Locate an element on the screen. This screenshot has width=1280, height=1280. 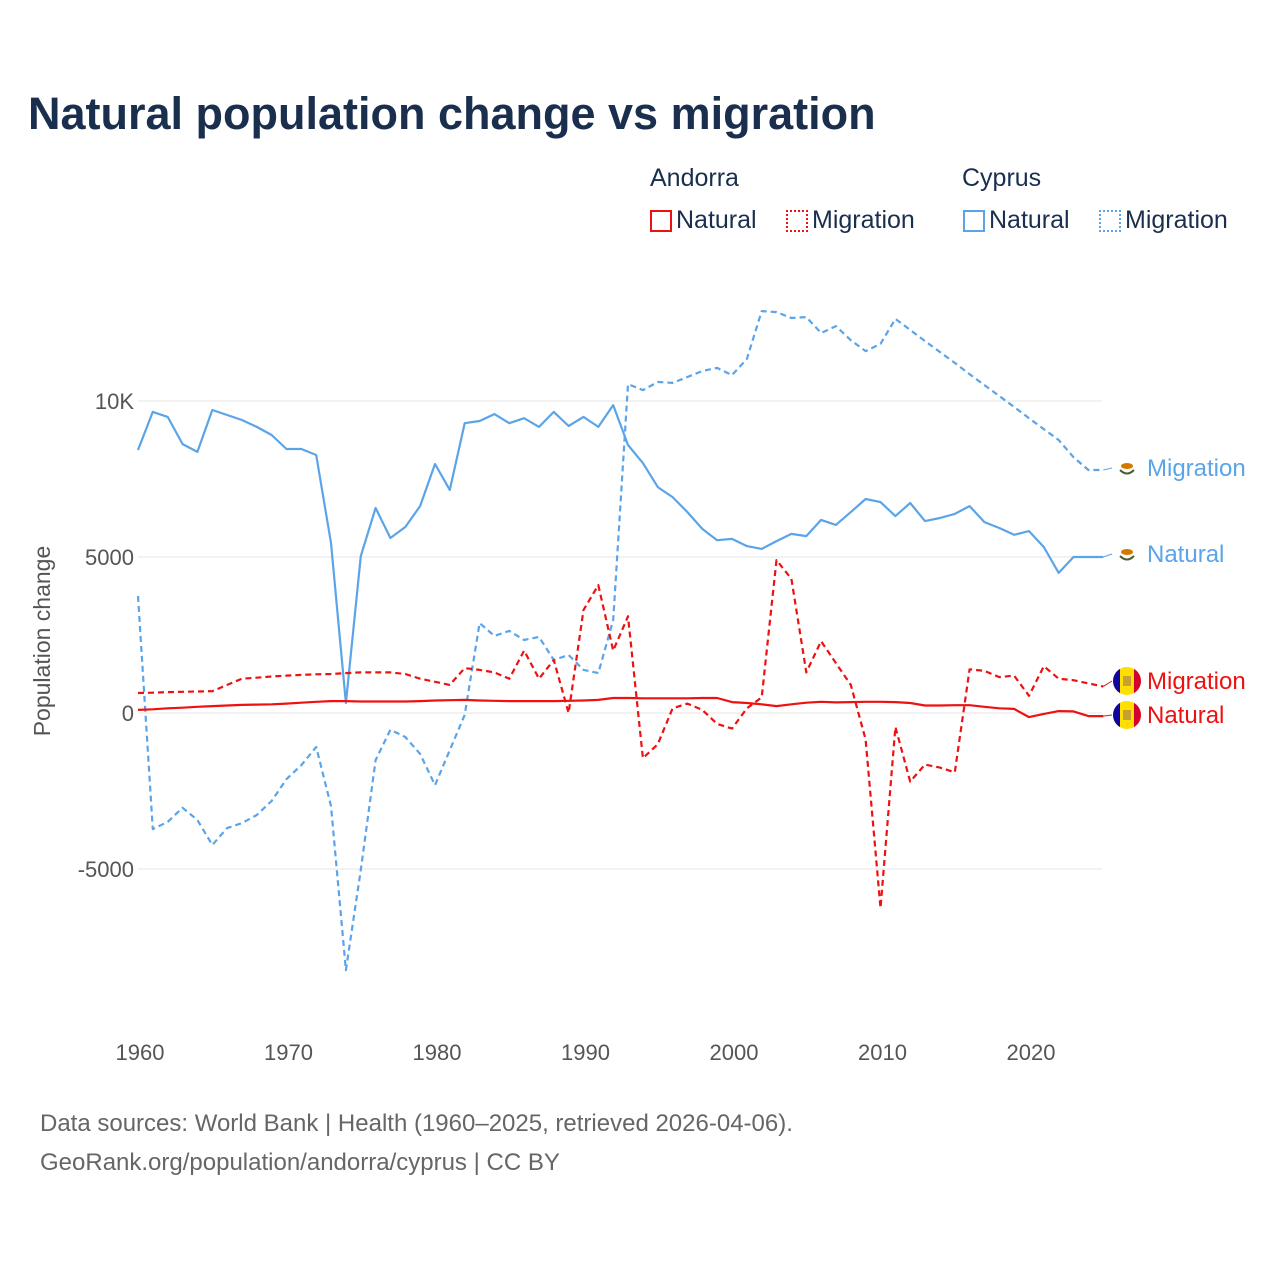
legend-cyprus-migration: Migration is located at coordinates (1163, 220).